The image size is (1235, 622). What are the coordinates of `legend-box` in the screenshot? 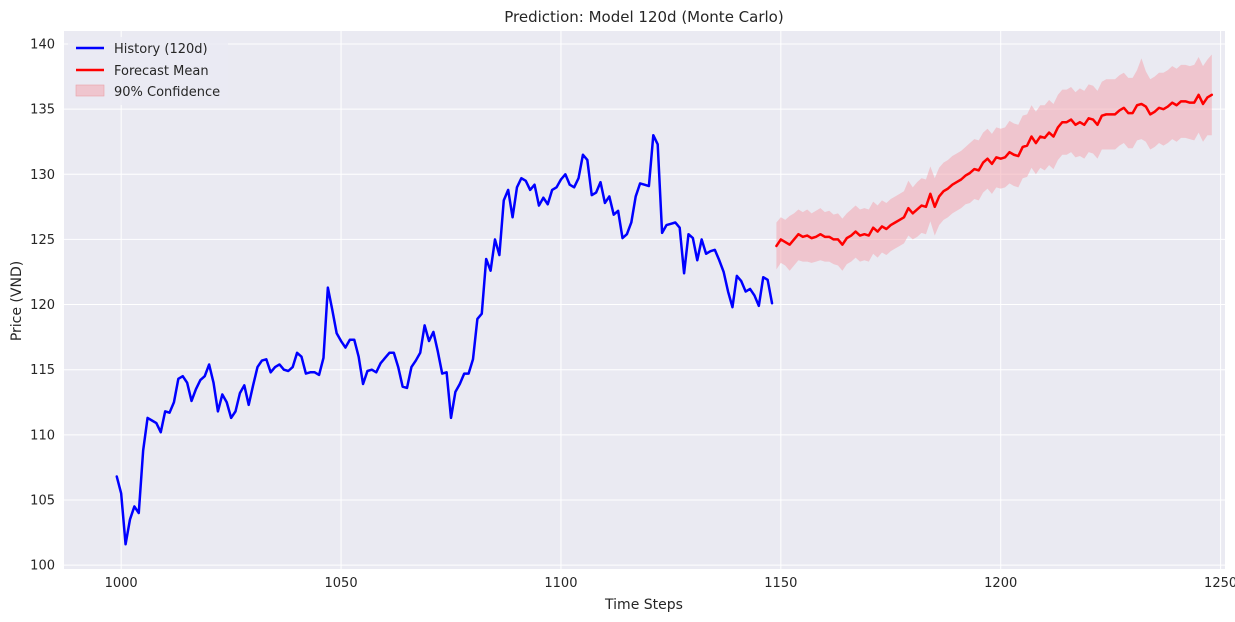 It's located at (148, 71).